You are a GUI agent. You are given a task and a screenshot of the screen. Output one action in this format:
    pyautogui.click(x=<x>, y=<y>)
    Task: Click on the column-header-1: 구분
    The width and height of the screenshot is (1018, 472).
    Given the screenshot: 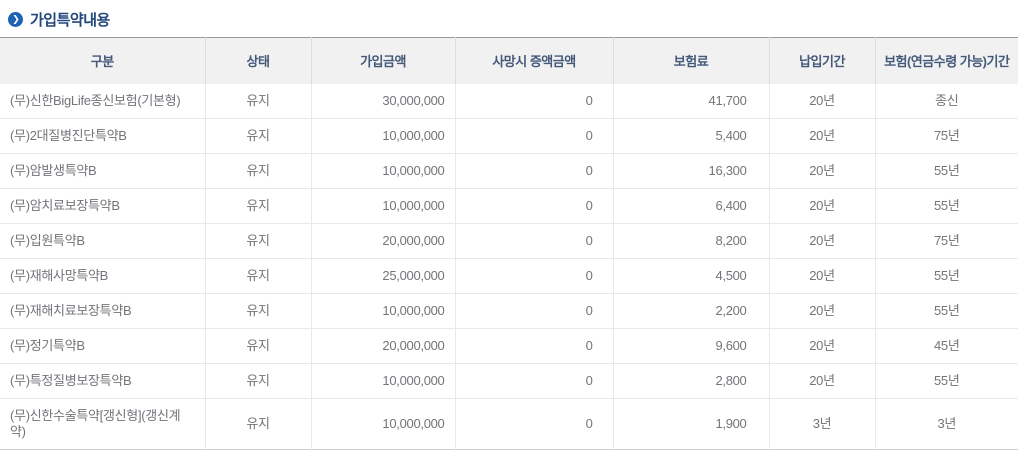 What is the action you would take?
    pyautogui.click(x=102, y=60)
    